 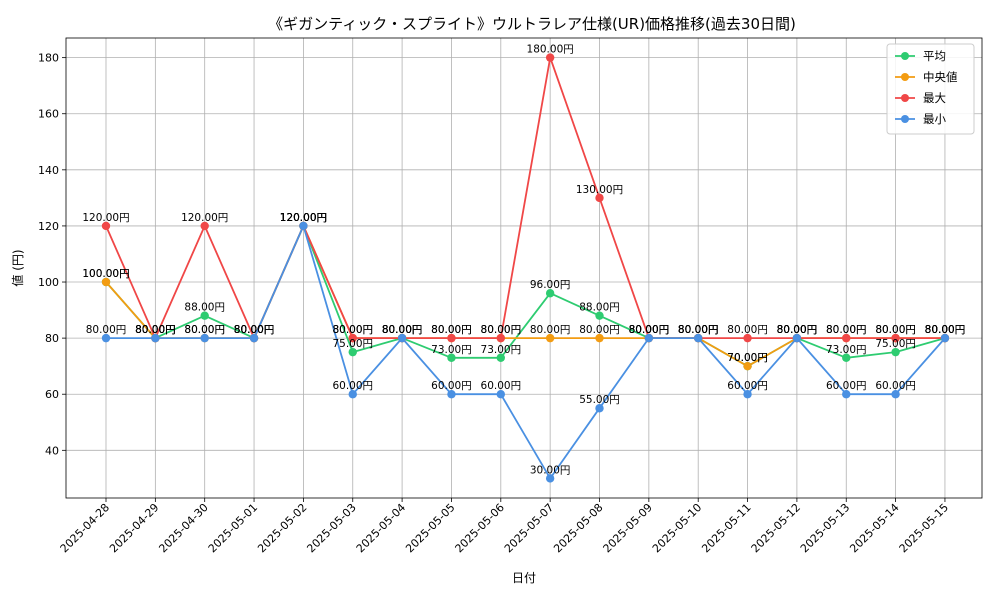 What do you see at coordinates (52, 450) in the screenshot?
I see `y-tick-label: 40` at bounding box center [52, 450].